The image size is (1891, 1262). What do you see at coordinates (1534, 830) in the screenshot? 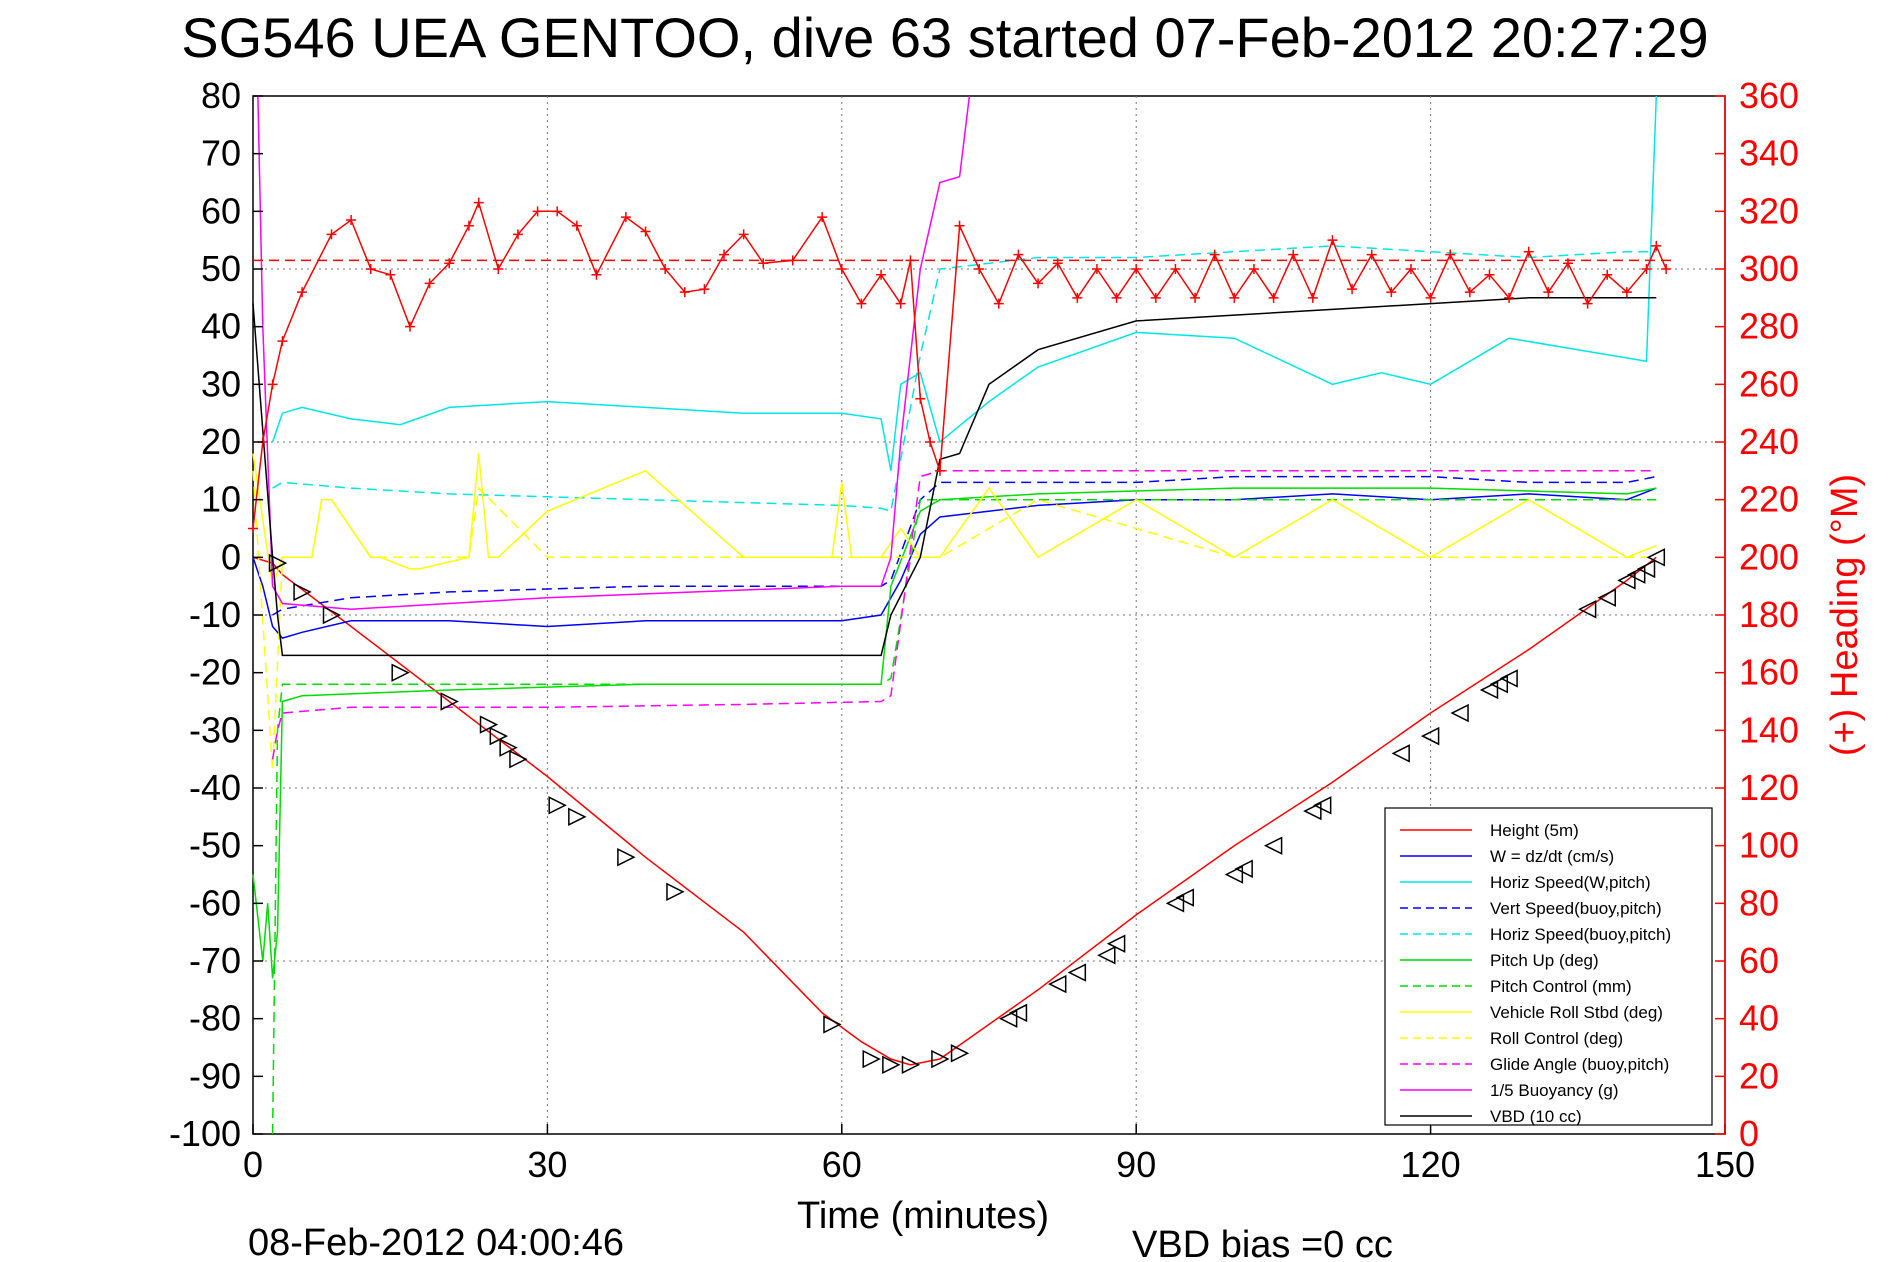
I see `legend-label-height: Height (5m)` at bounding box center [1534, 830].